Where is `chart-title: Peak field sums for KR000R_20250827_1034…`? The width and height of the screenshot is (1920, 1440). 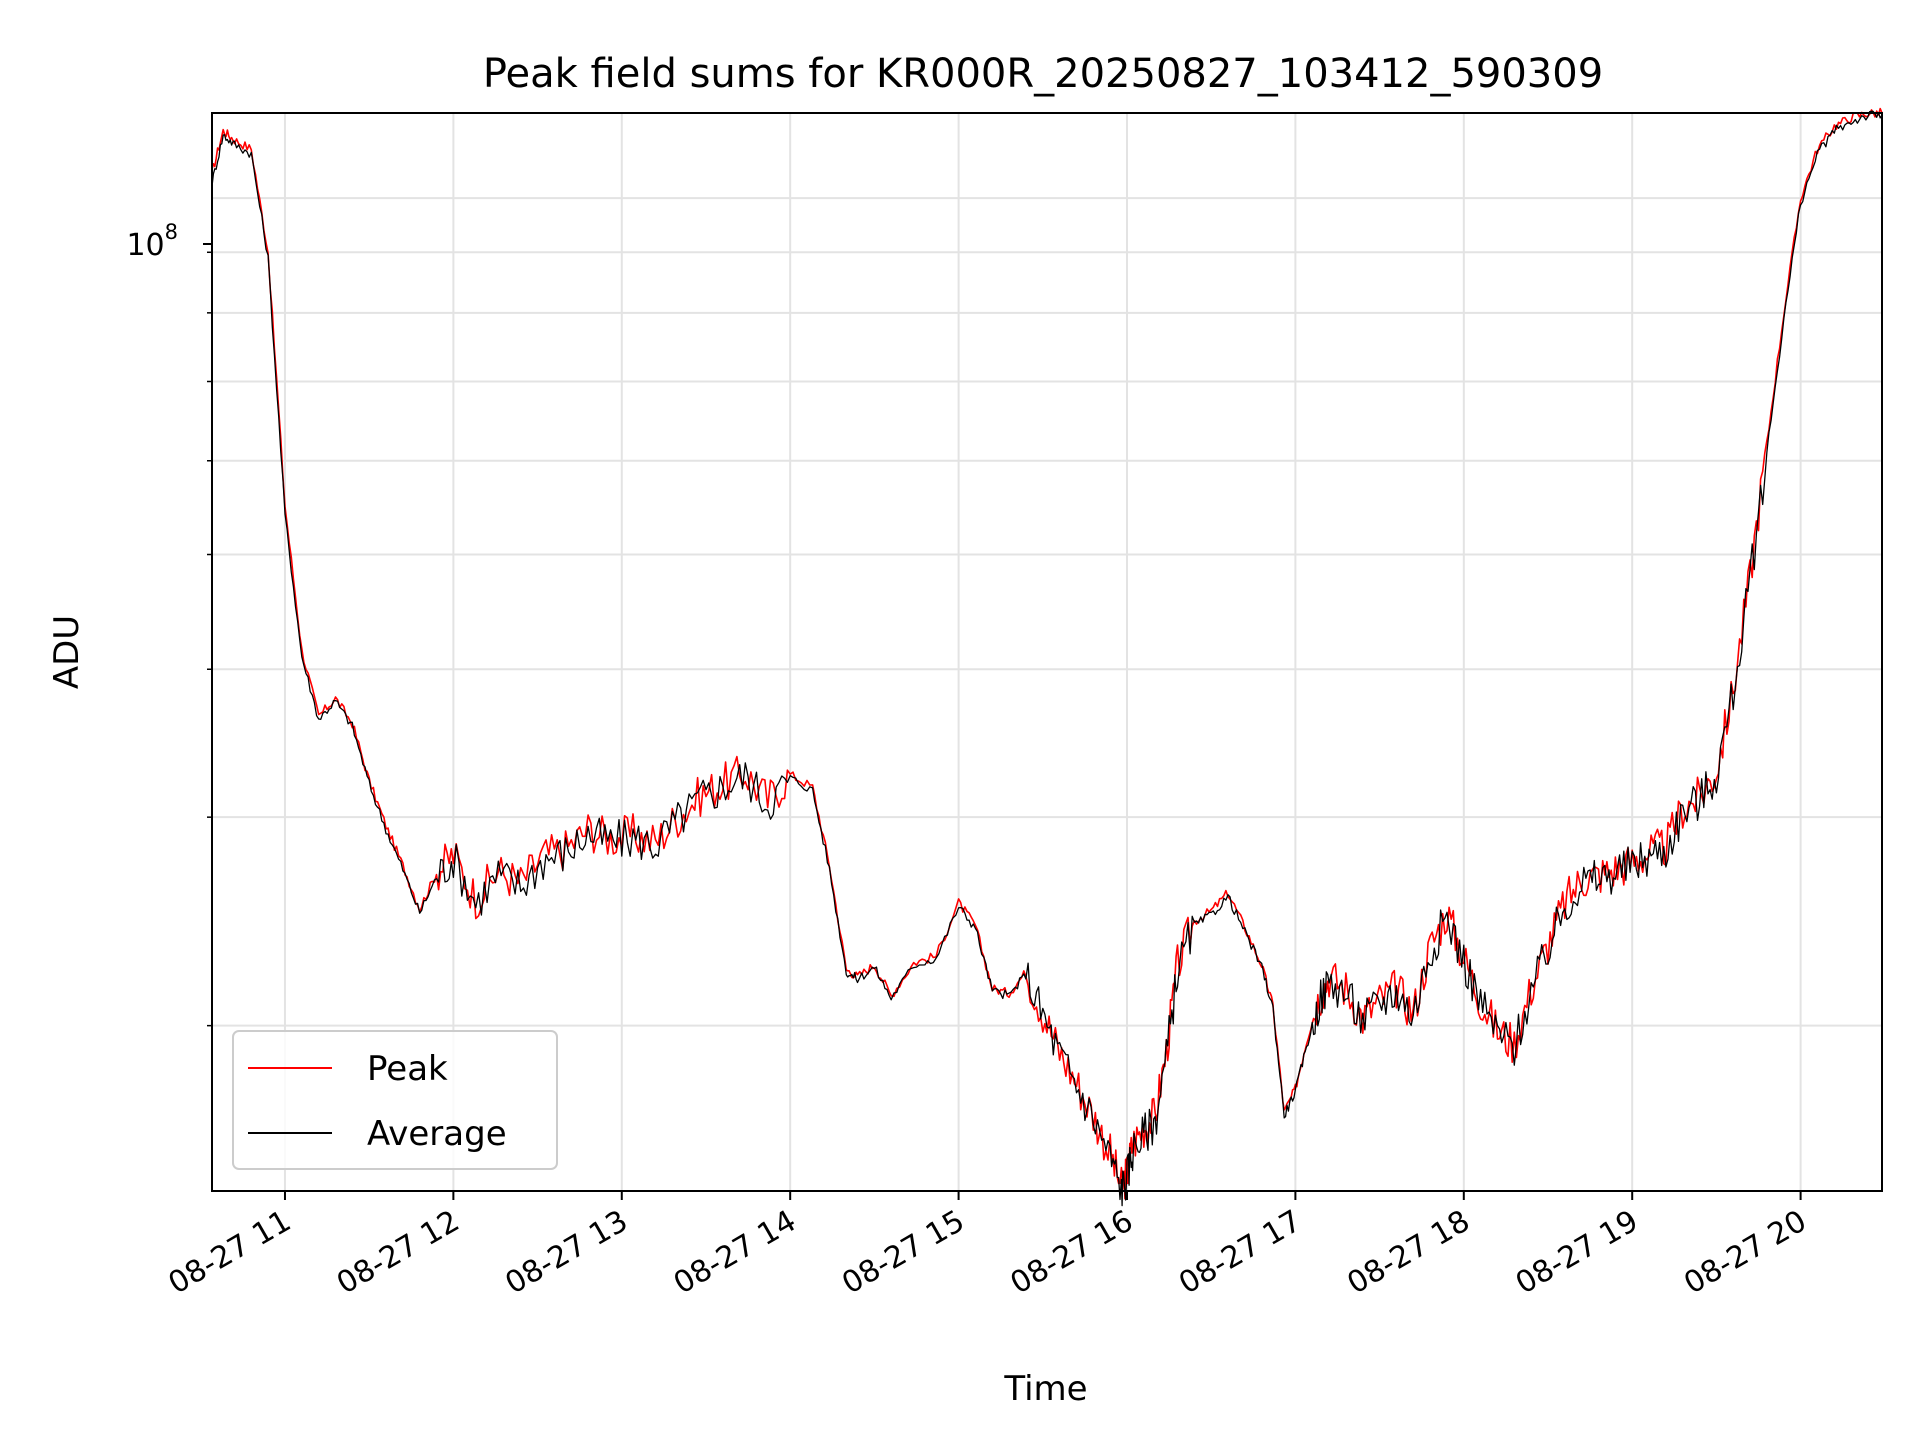 chart-title: Peak field sums for KR000R_20250827_1034… is located at coordinates (1043, 74).